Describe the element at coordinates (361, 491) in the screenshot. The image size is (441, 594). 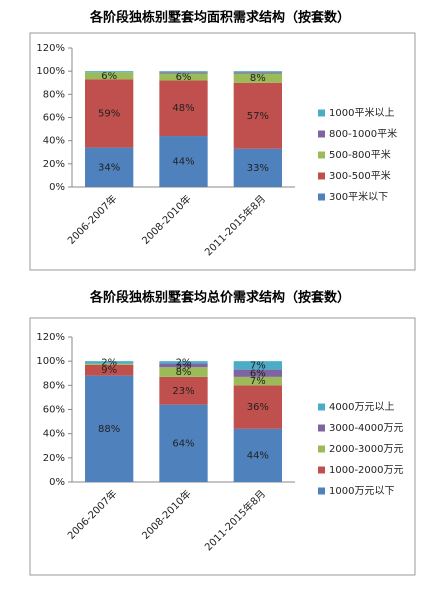
I see `legend-label: 1000万元以下` at that location.